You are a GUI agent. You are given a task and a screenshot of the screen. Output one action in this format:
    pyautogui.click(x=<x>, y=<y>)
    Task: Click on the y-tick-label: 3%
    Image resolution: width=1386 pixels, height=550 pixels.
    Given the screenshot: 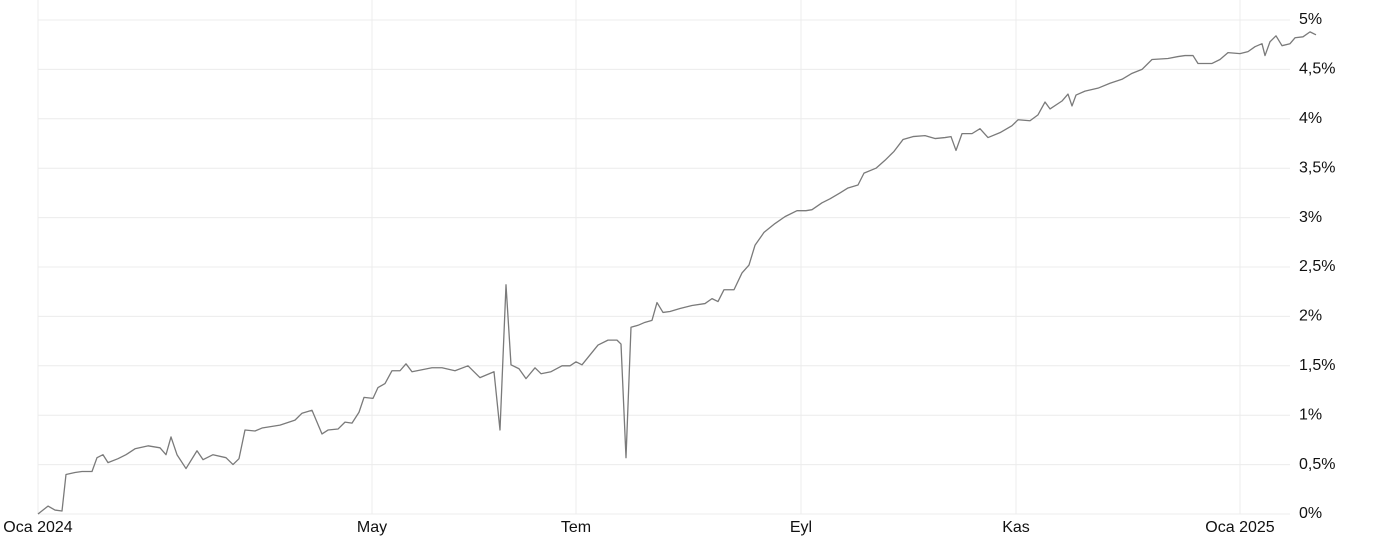 What is the action you would take?
    pyautogui.click(x=1310, y=217)
    